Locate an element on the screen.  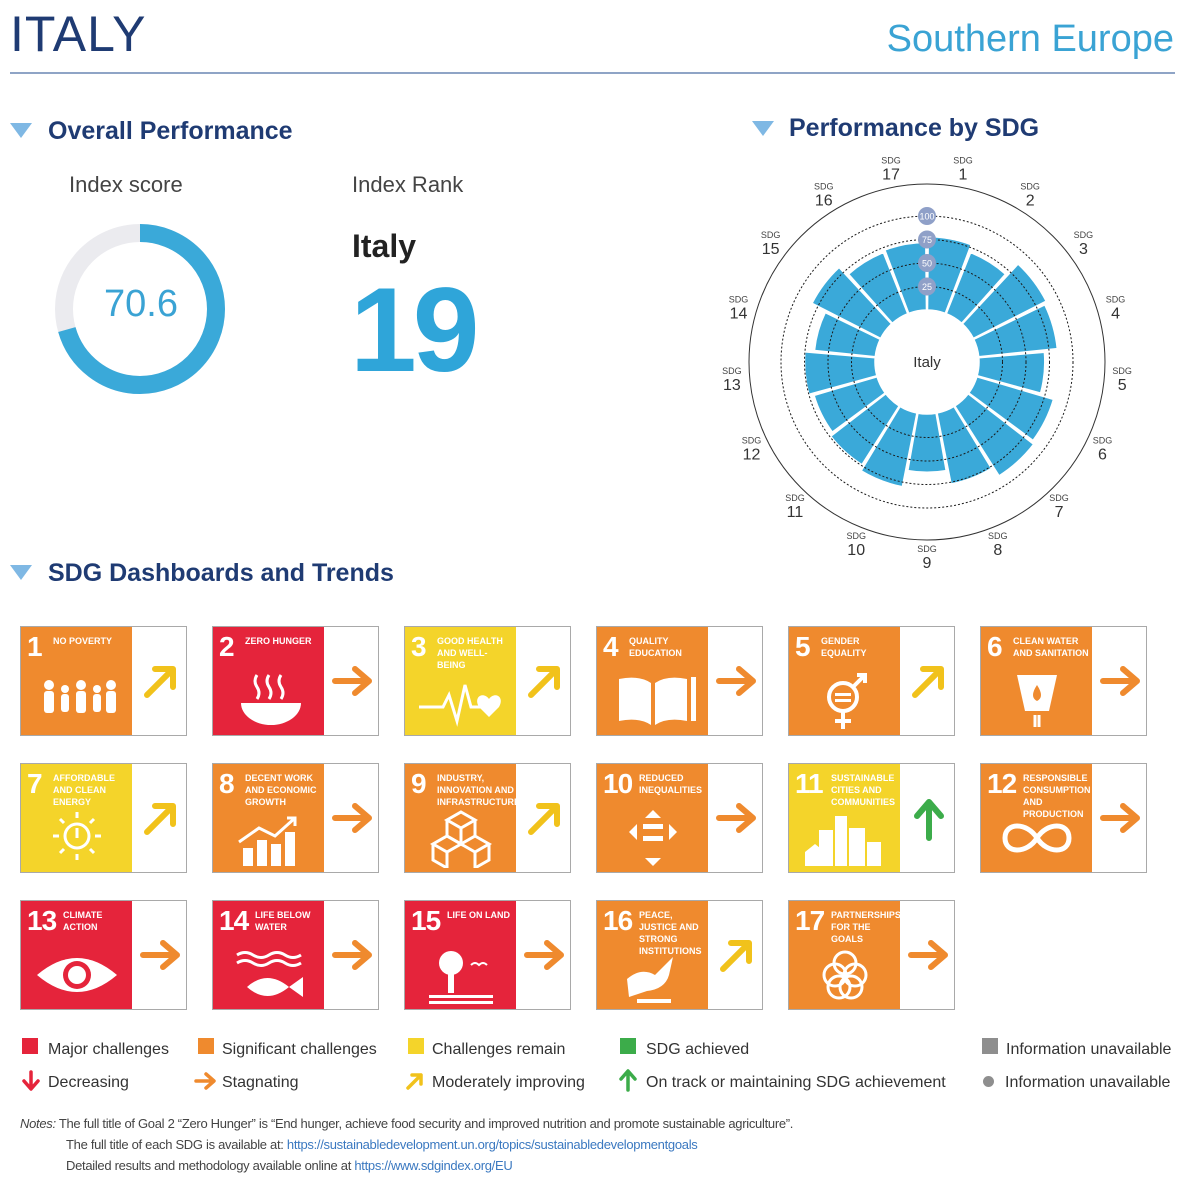
radial-center-label: Italy is located at coordinates (927, 362).